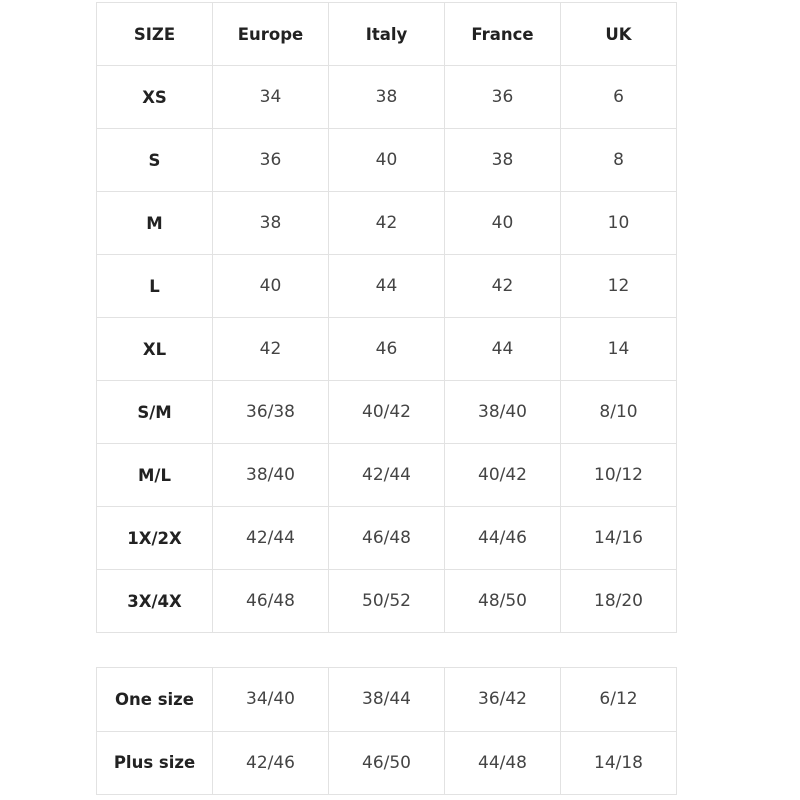 This screenshot has width=800, height=800. Describe the element at coordinates (618, 538) in the screenshot. I see `size-value-cell: 14/16` at that location.